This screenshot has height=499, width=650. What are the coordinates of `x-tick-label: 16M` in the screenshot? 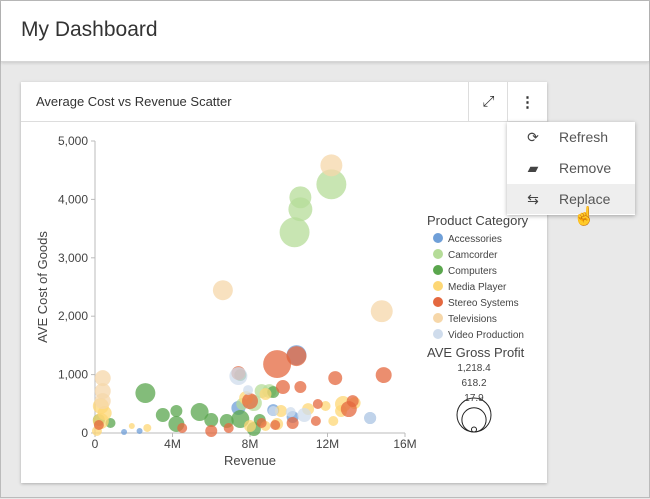 It's located at (404, 444).